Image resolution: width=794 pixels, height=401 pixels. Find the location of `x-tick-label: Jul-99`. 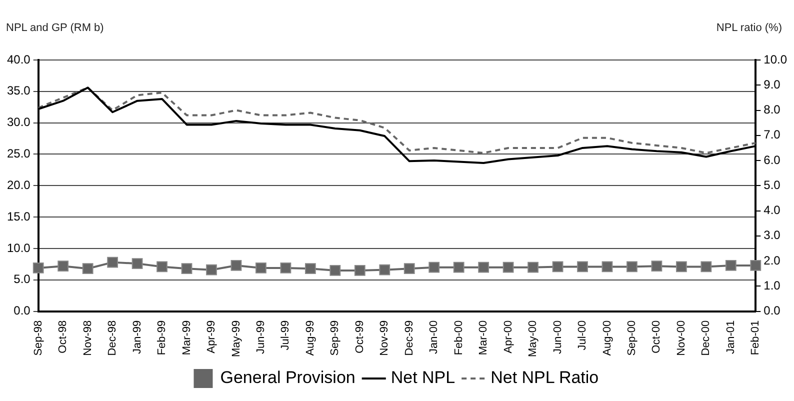

x-tick-label: Jul-99 is located at coordinates (286, 335).